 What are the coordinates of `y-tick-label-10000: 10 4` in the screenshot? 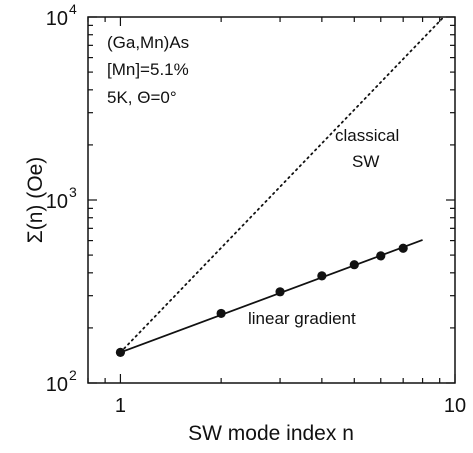 It's located at (61, 15).